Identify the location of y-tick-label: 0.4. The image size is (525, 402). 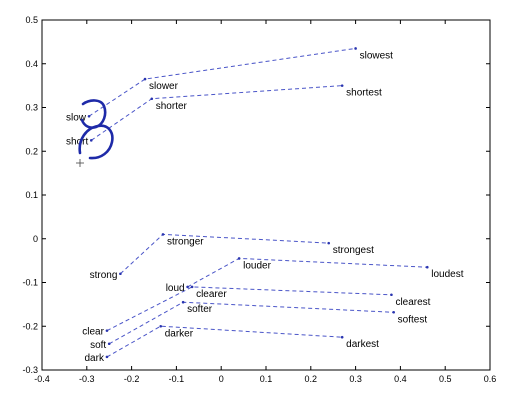
(31, 64).